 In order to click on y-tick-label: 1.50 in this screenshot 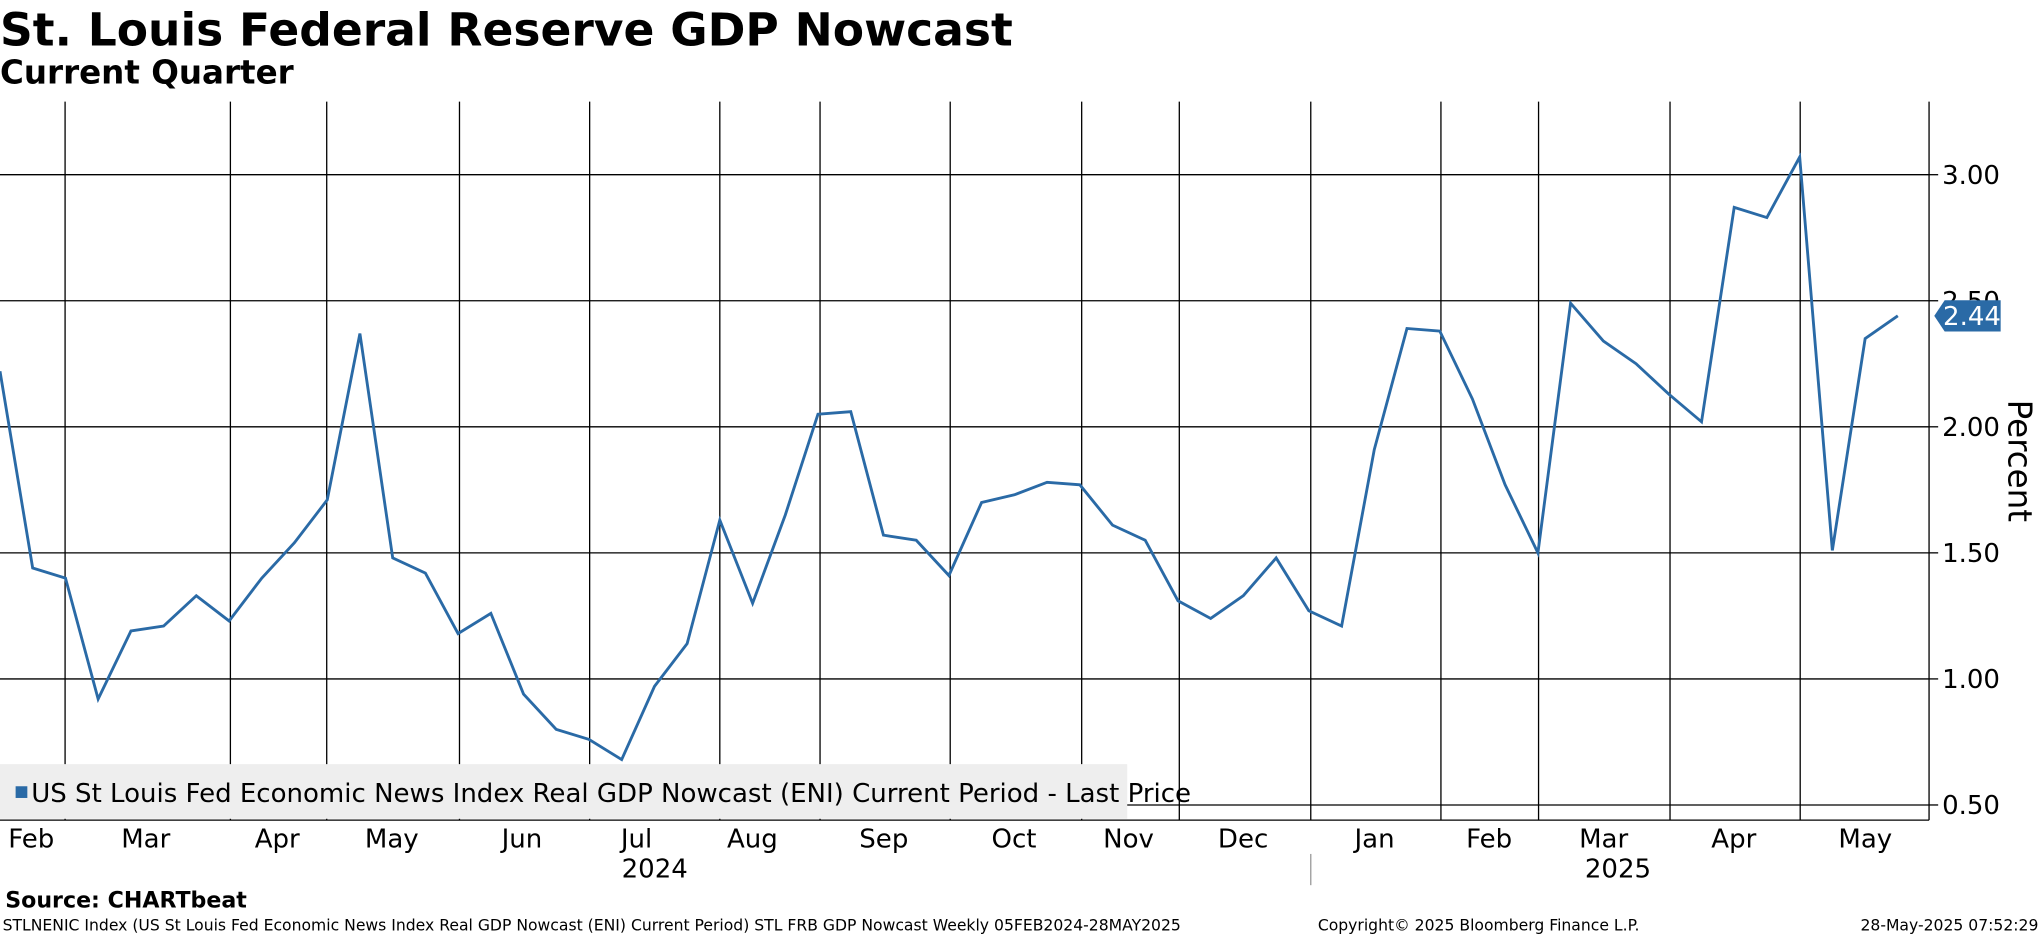, I will do `click(1971, 554)`.